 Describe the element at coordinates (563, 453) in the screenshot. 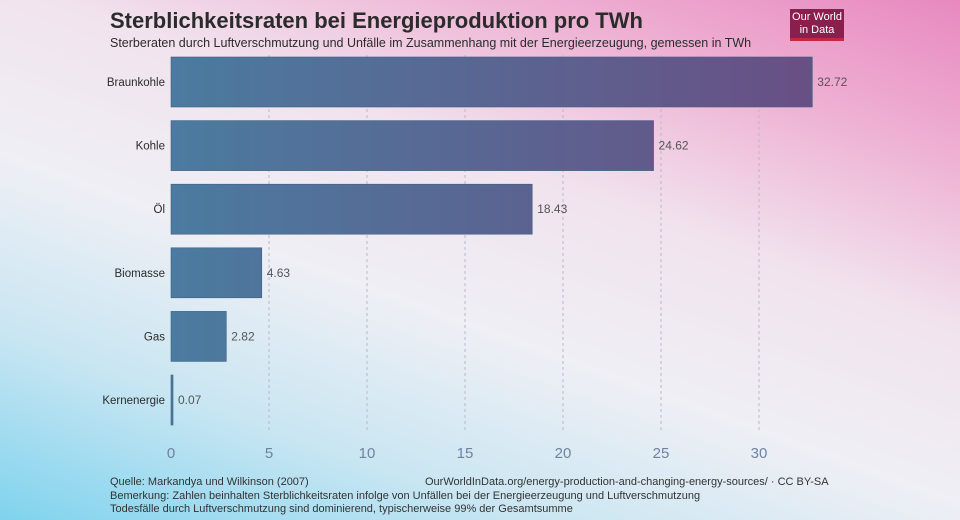

I see `x-tick-label: 20` at that location.